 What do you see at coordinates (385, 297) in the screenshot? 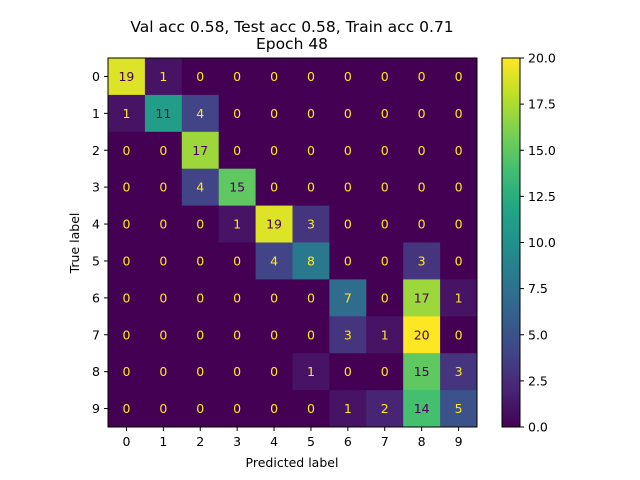
I see `cell-value-6-7: 0` at bounding box center [385, 297].